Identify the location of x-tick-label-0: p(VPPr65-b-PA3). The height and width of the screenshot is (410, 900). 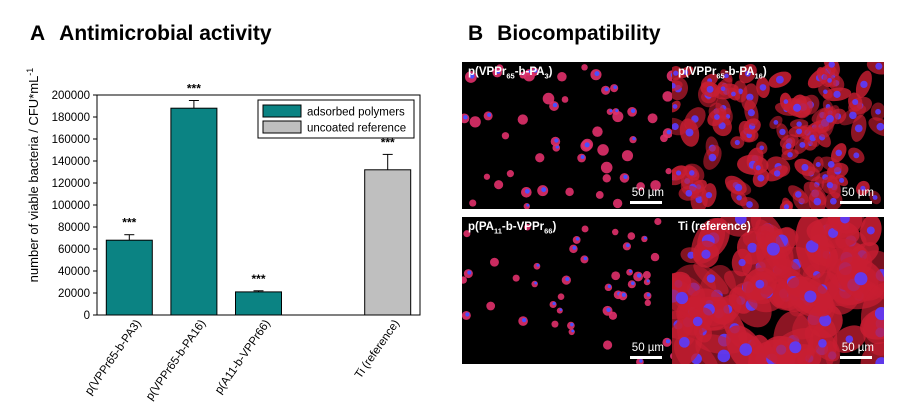
(113, 358).